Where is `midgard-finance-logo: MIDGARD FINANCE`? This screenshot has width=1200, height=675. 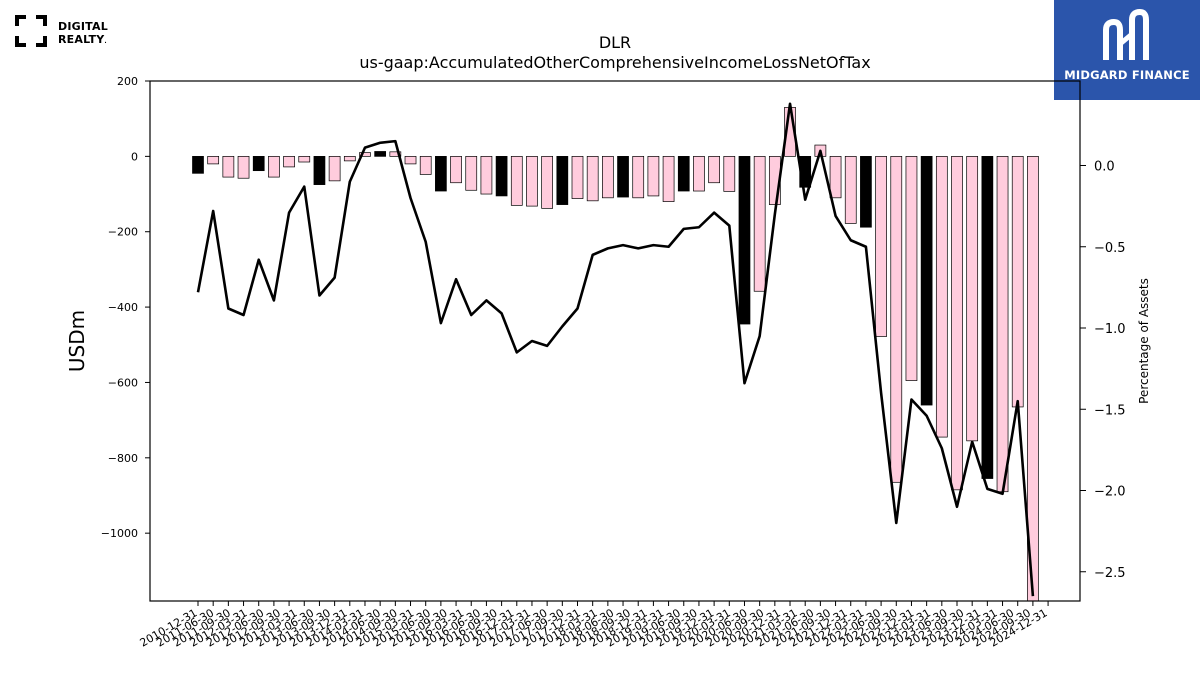
midgard-finance-logo: MIDGARD FINANCE is located at coordinates (1127, 50).